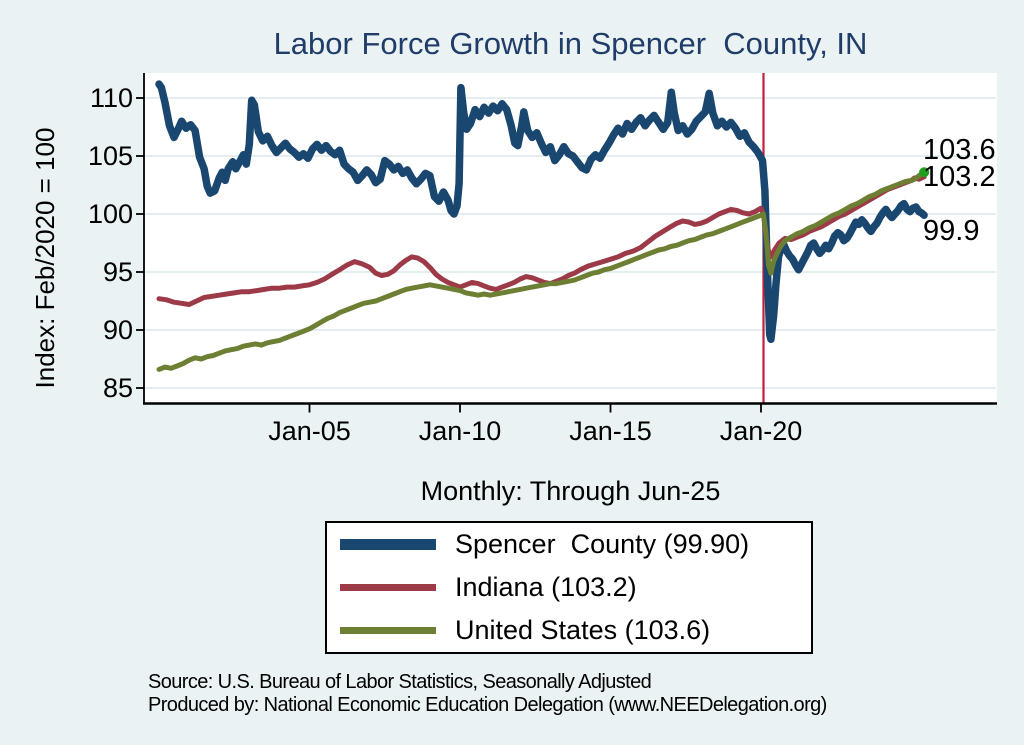 Image resolution: width=1024 pixels, height=745 pixels. What do you see at coordinates (117, 388) in the screenshot?
I see `y-tick-label-85: 85` at bounding box center [117, 388].